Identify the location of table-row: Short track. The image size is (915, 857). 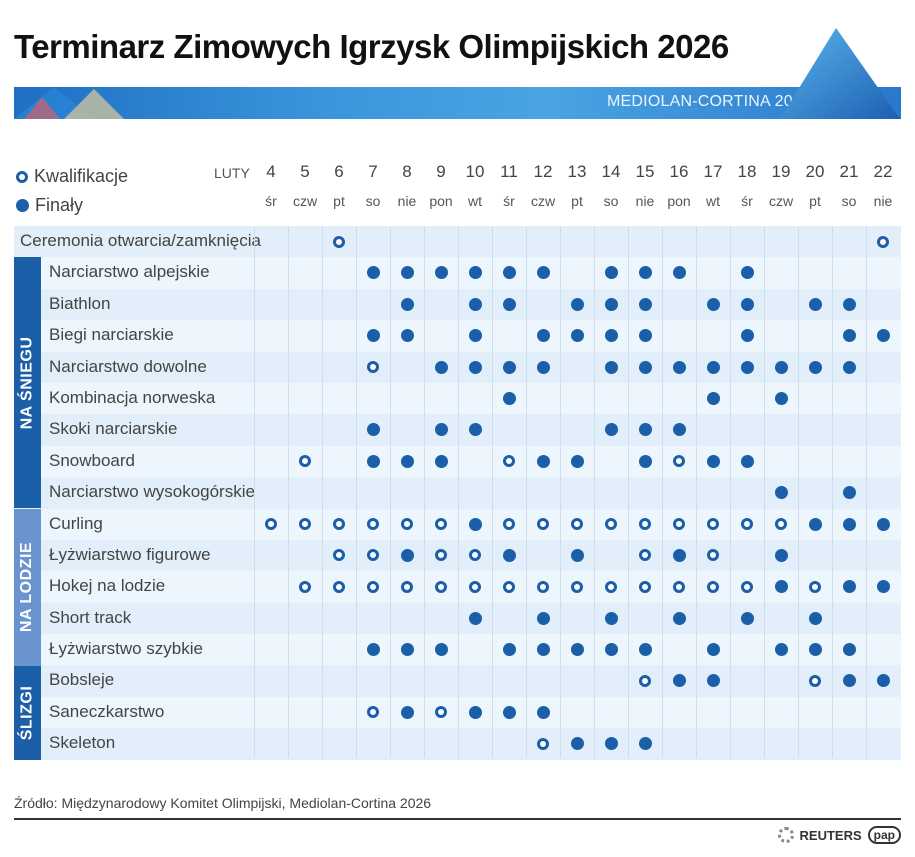
(457, 618).